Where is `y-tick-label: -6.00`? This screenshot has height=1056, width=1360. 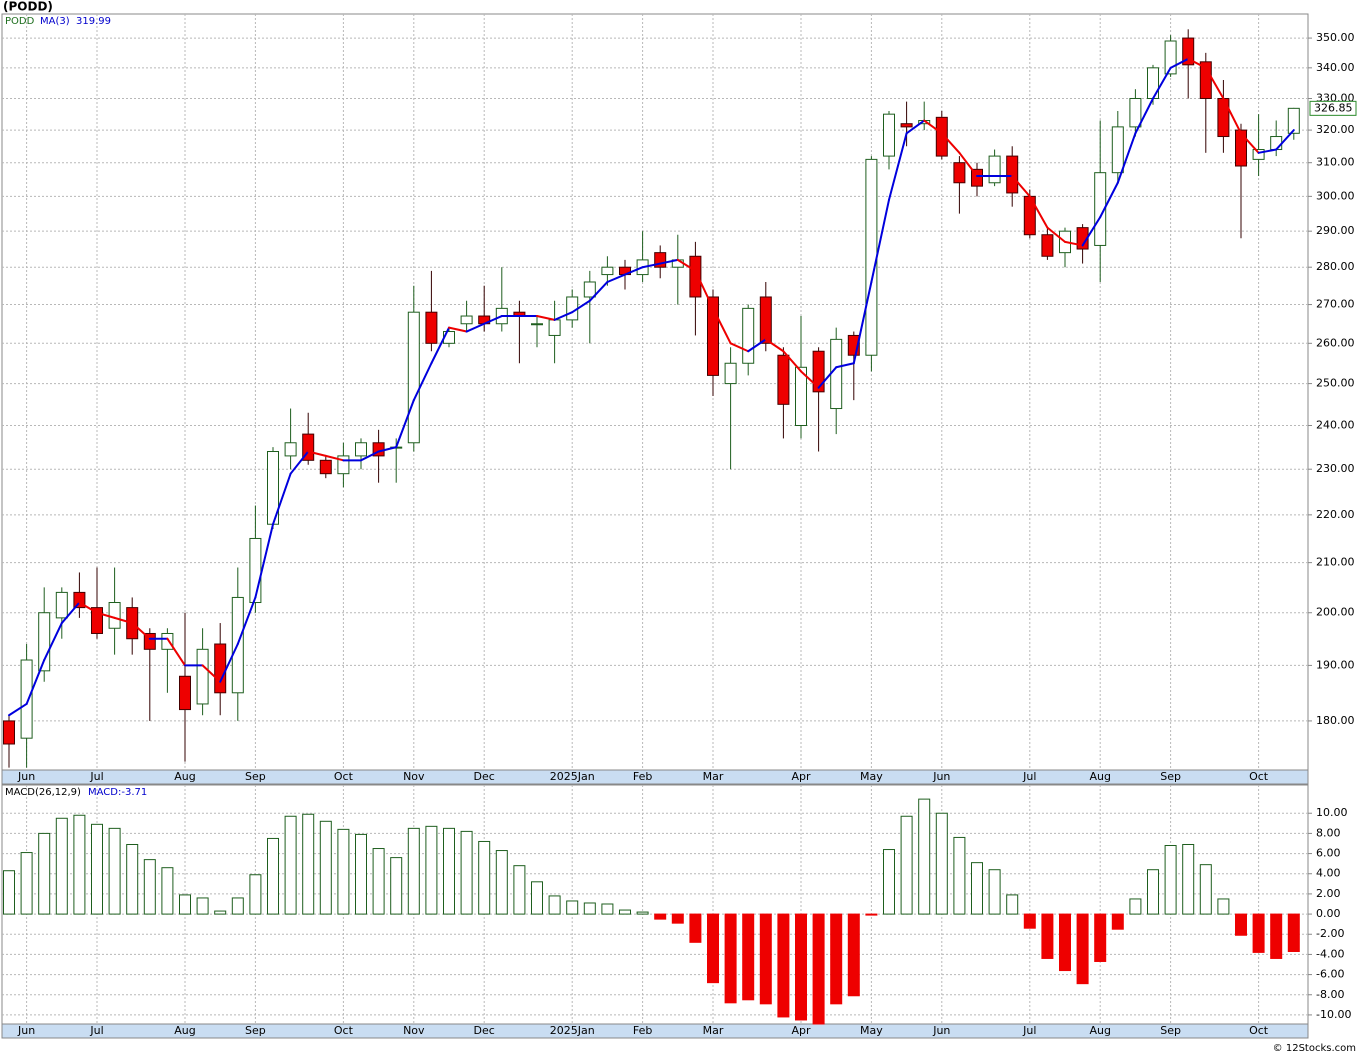 y-tick-label: -6.00 is located at coordinates (1330, 974).